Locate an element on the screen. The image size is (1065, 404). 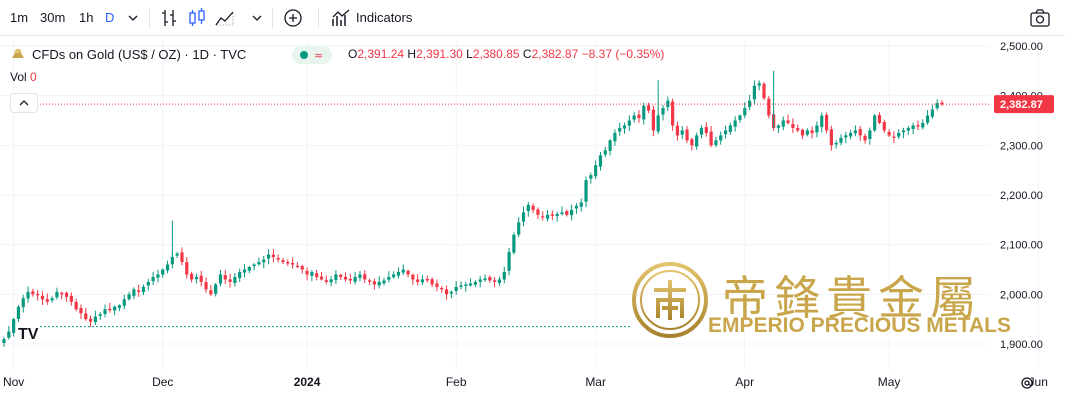
settings-icon is located at coordinates (1027, 385).